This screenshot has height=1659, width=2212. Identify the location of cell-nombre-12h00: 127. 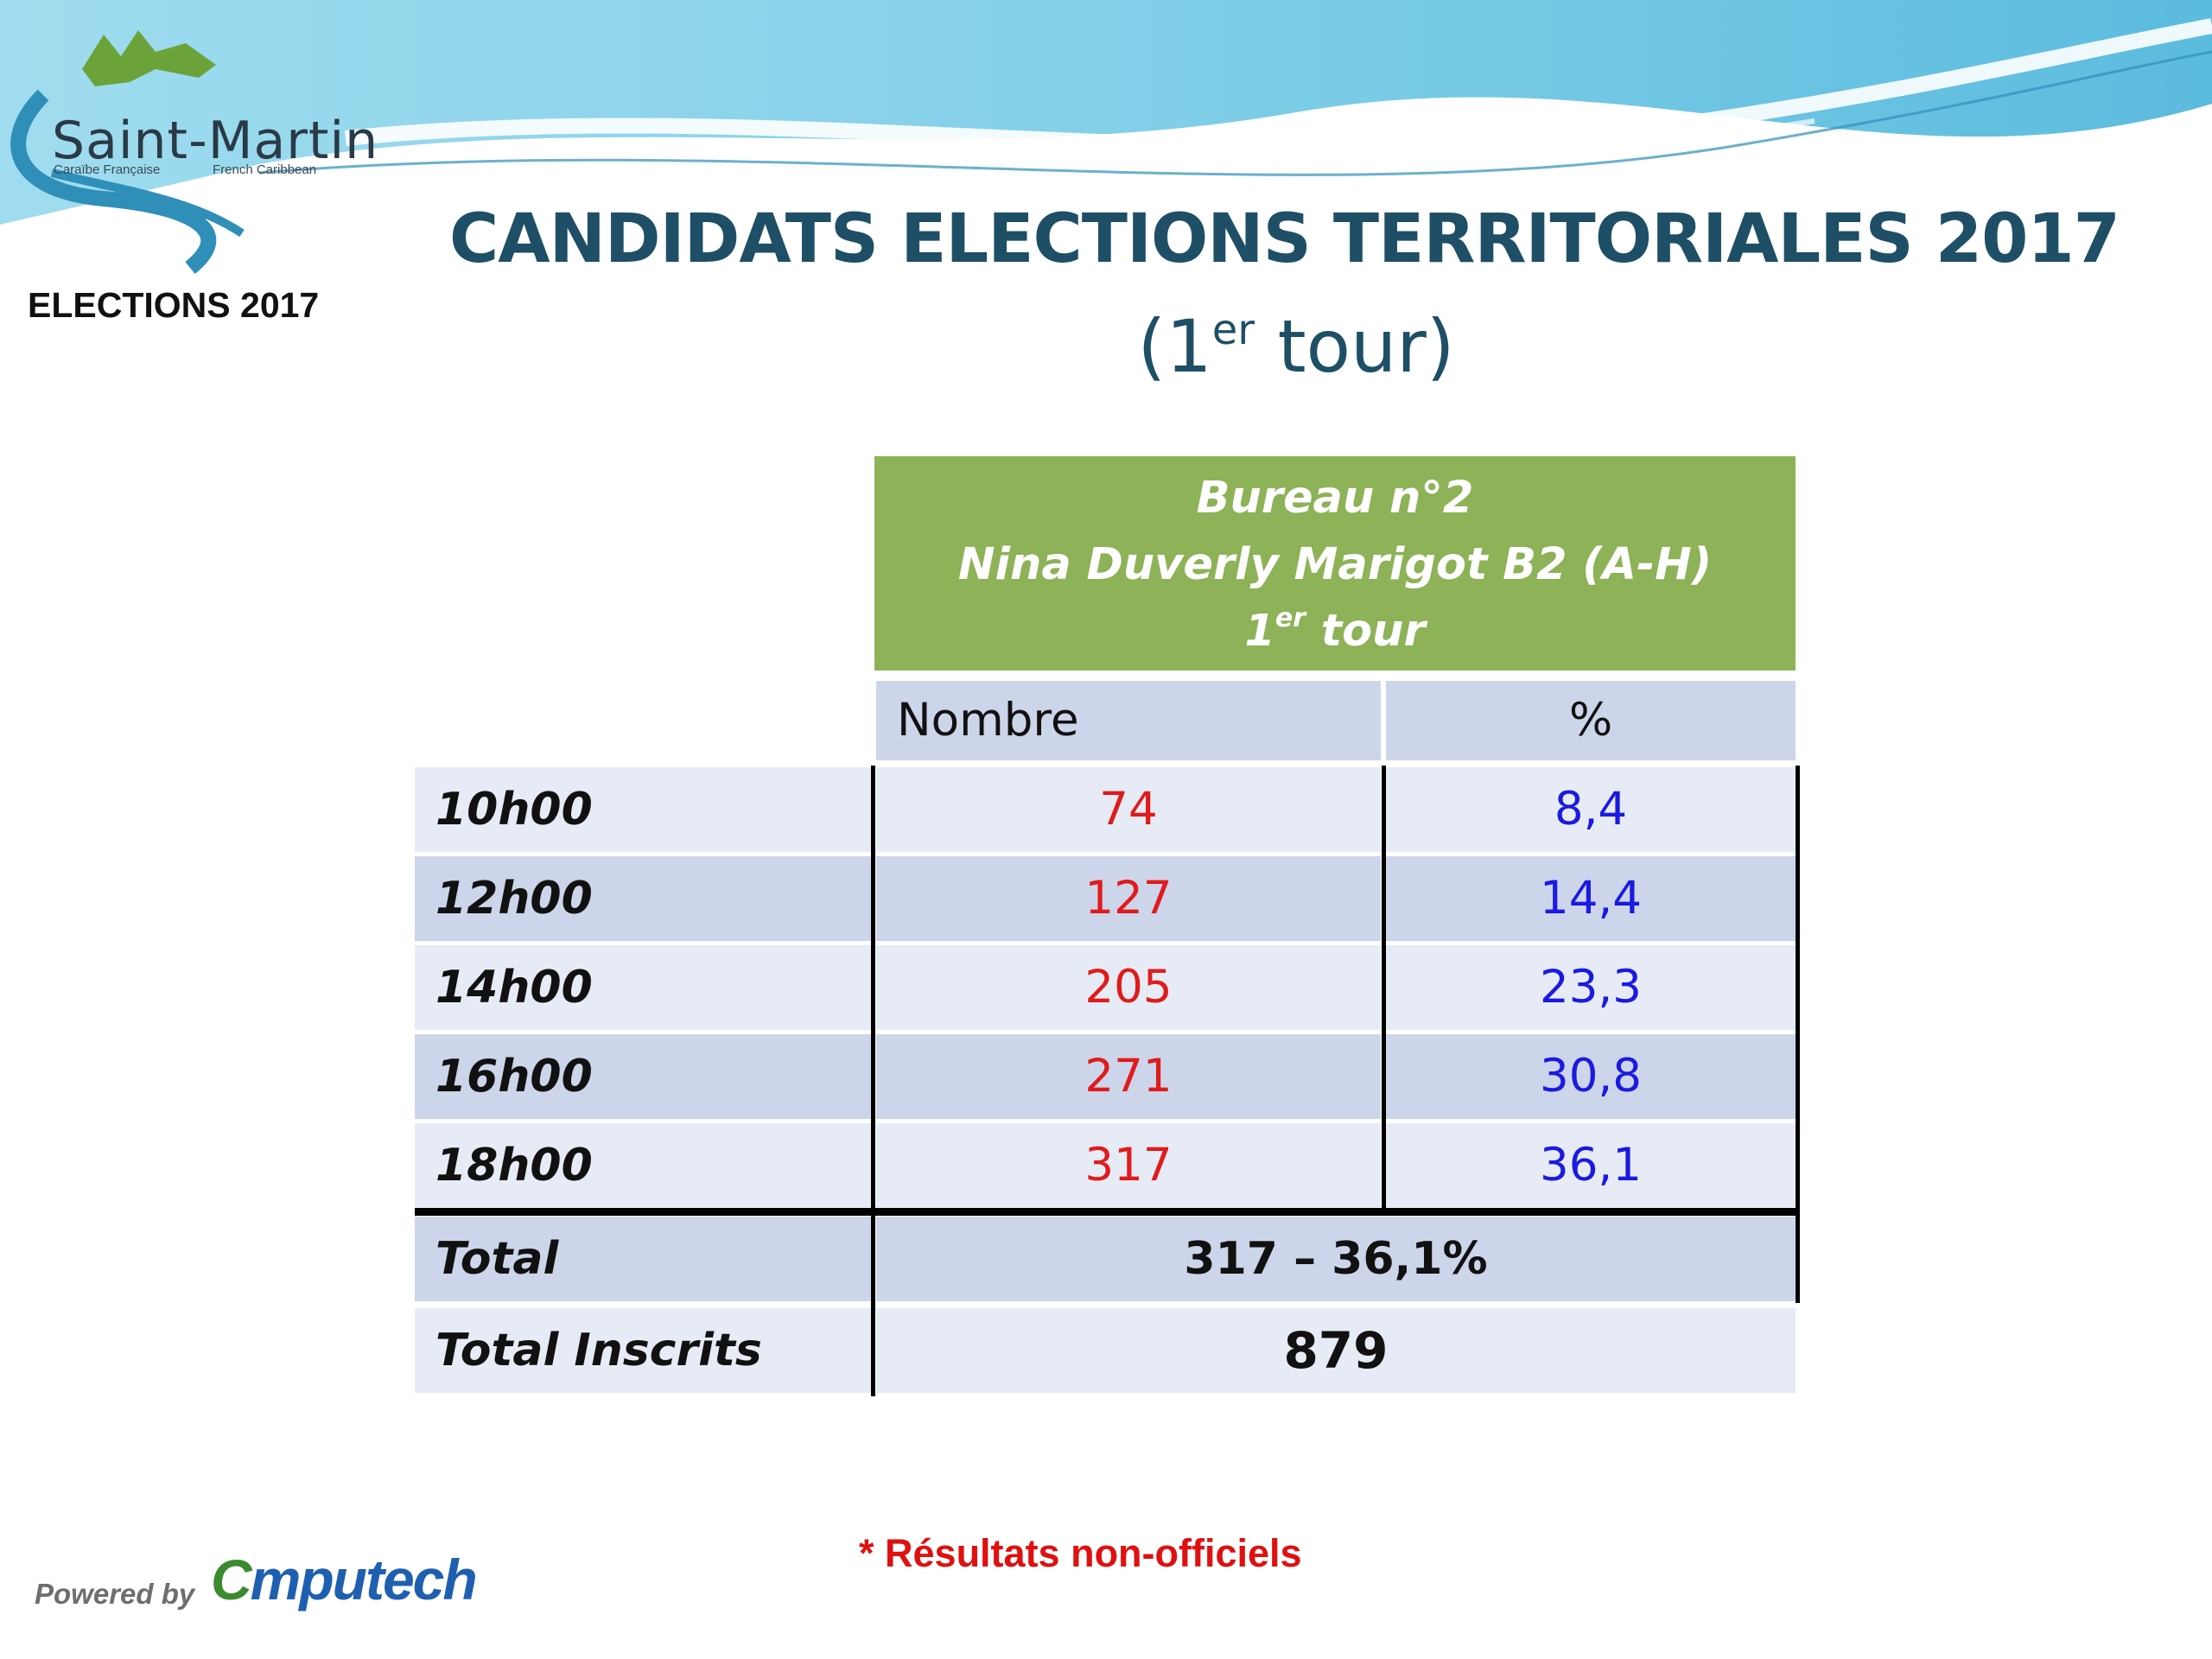
(1128, 898).